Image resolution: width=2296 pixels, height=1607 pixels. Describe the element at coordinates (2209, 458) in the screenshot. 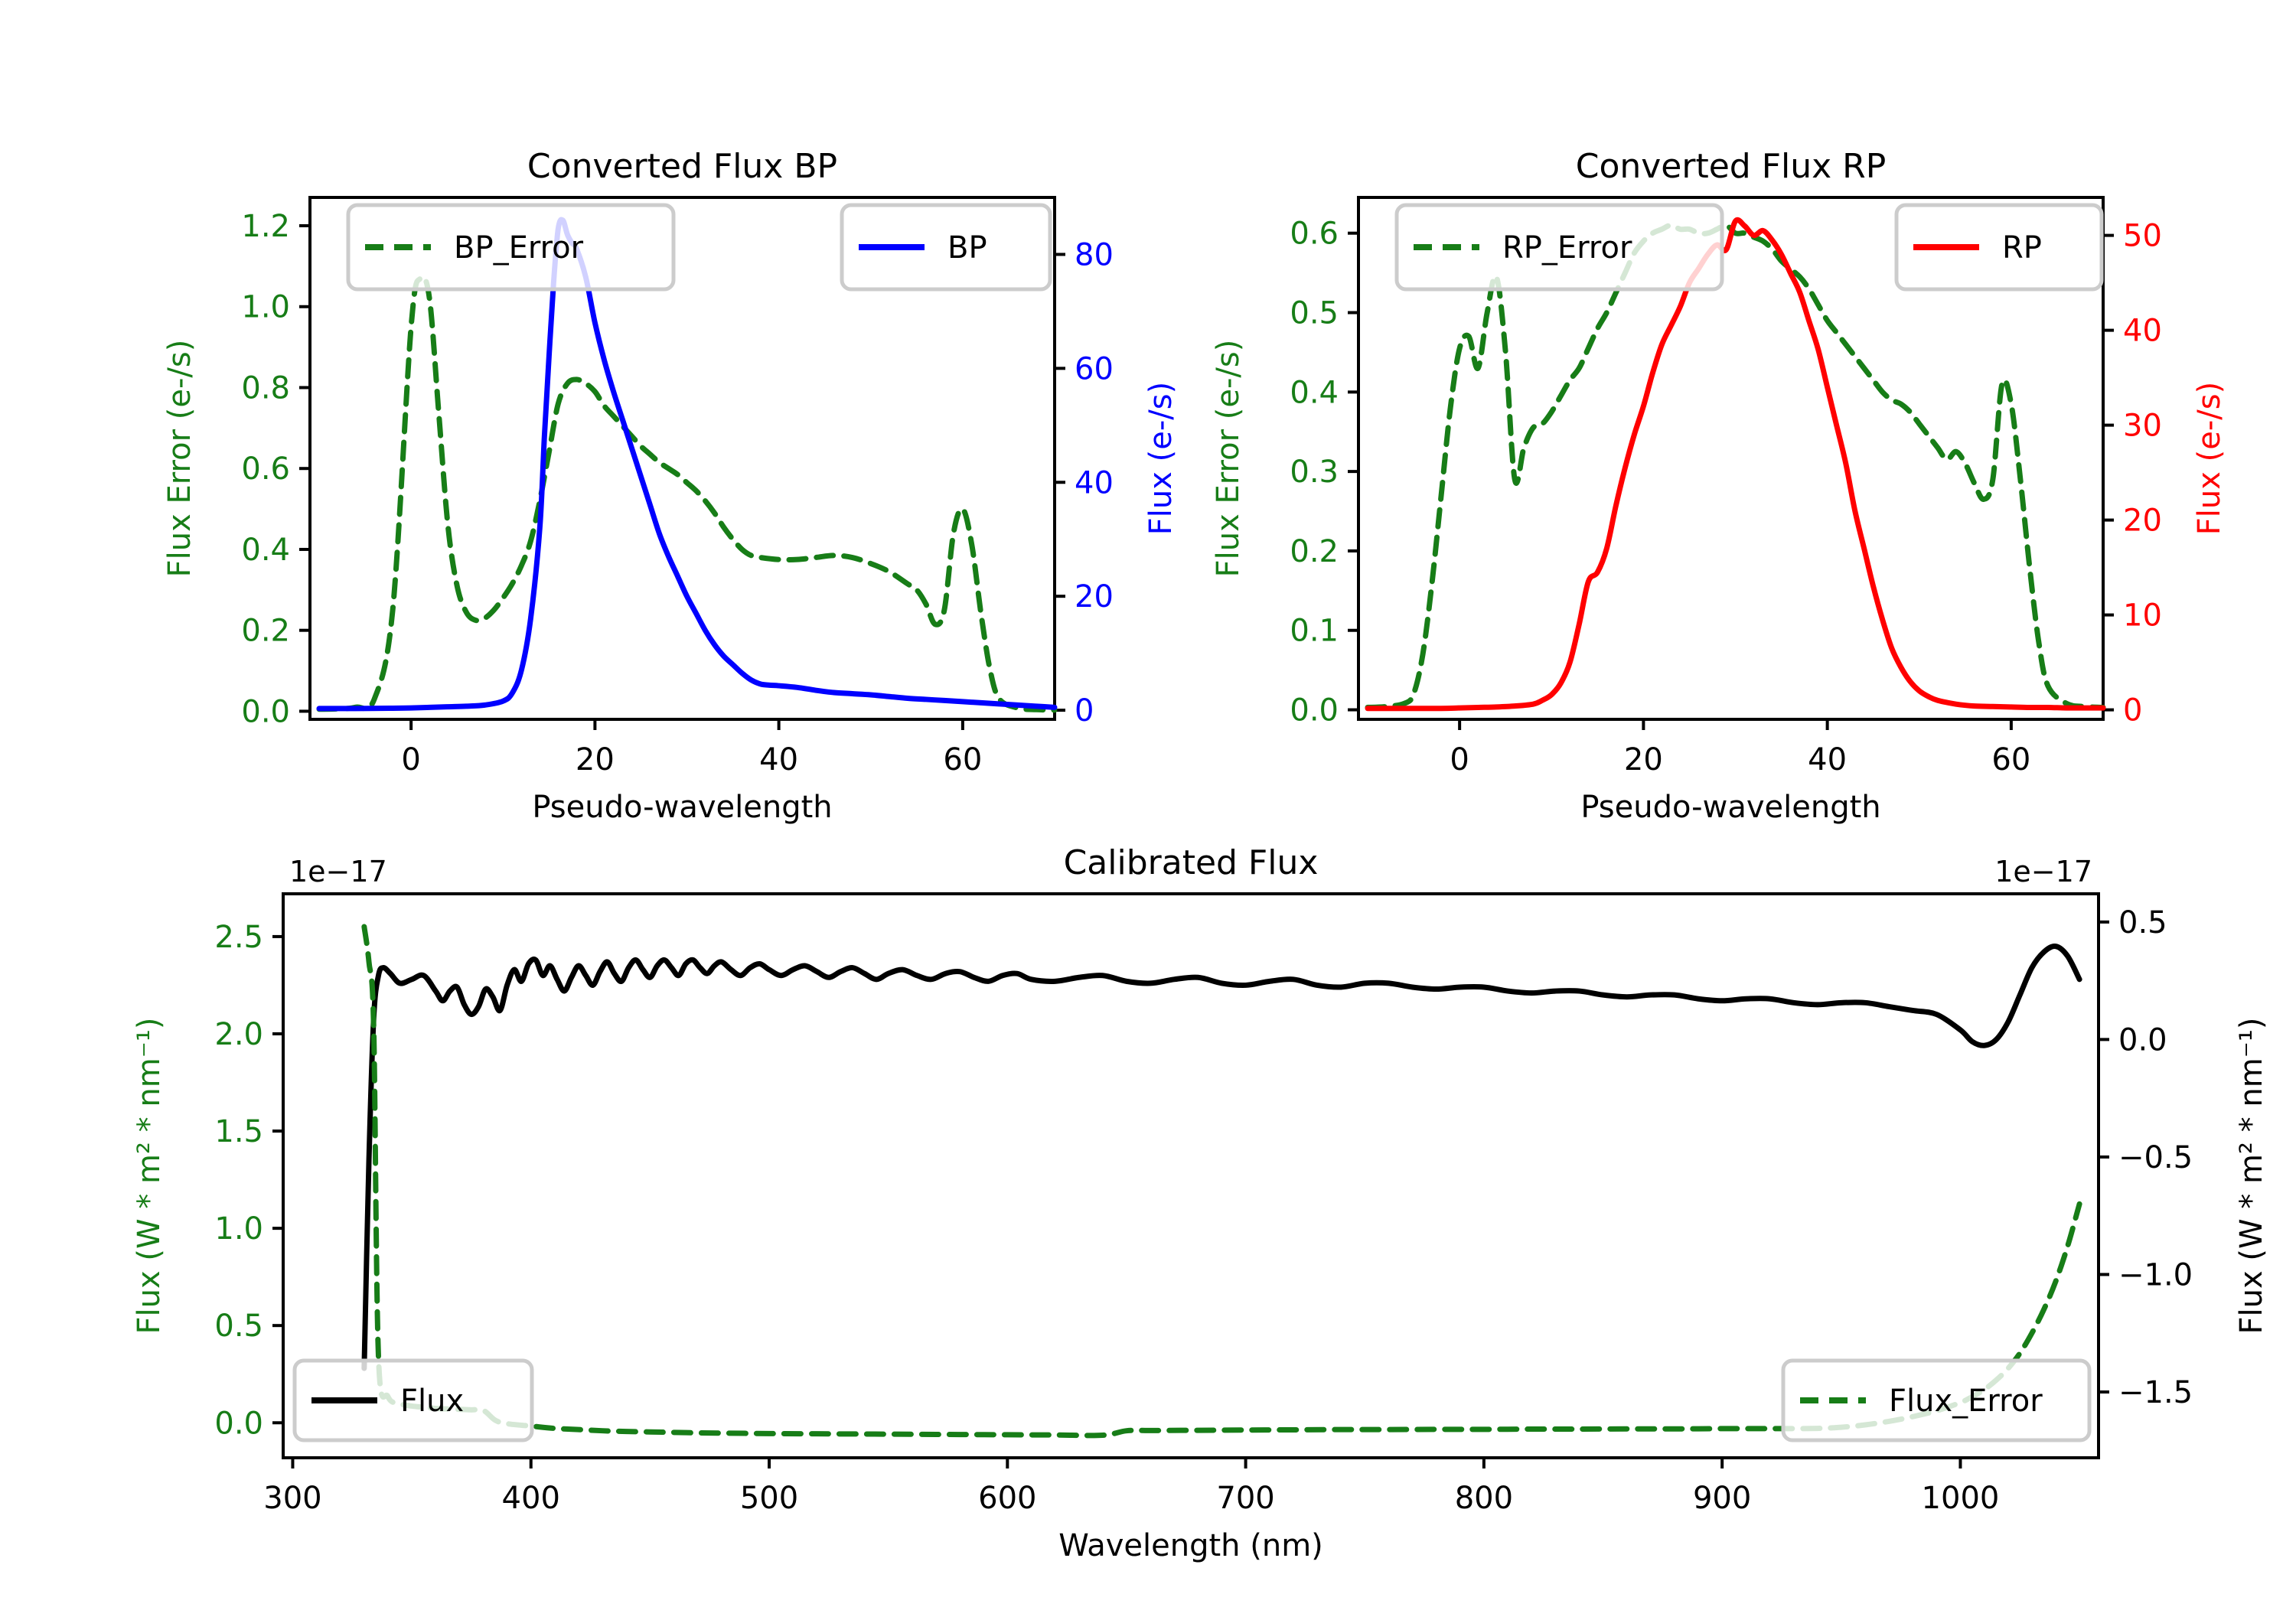

I see `y-axis-label-right-rp: Flux (e-/s)` at that location.